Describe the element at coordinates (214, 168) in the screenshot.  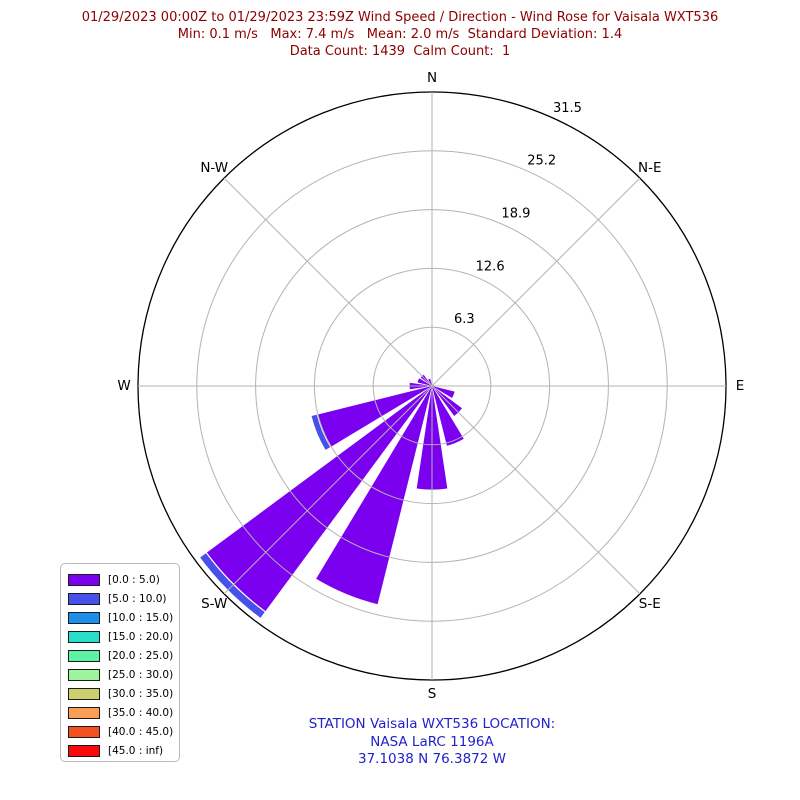
I see `compass-label-nw: N-W` at that location.